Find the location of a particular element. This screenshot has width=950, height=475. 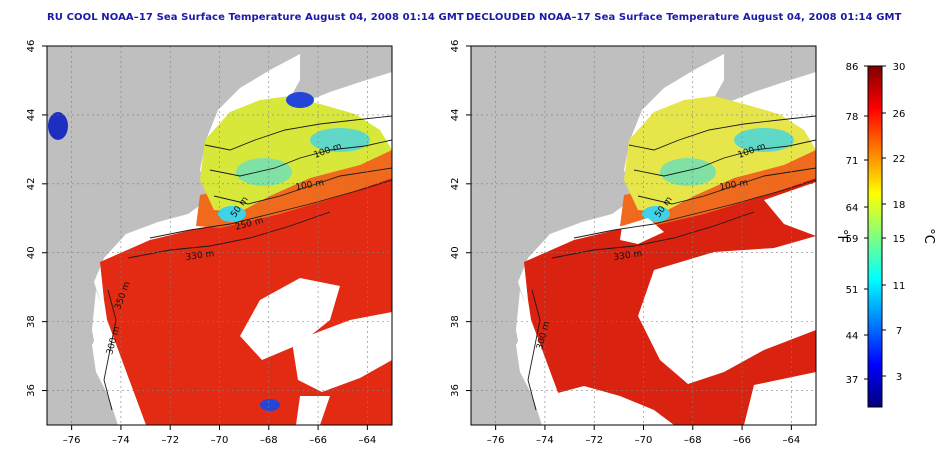

fahrenheit-tick-label: 86 is located at coordinates (852, 67).